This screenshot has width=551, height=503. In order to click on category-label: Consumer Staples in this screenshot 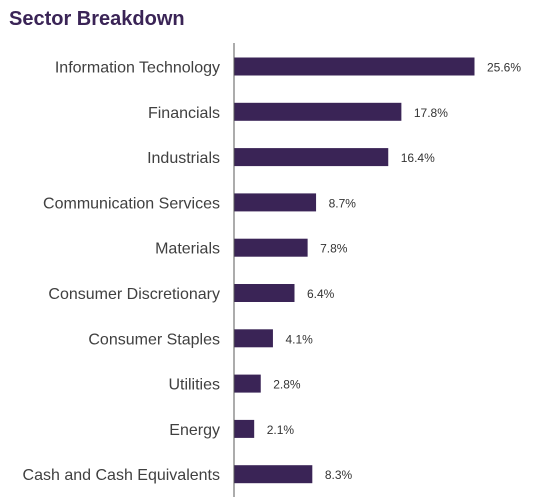, I will do `click(154, 339)`.